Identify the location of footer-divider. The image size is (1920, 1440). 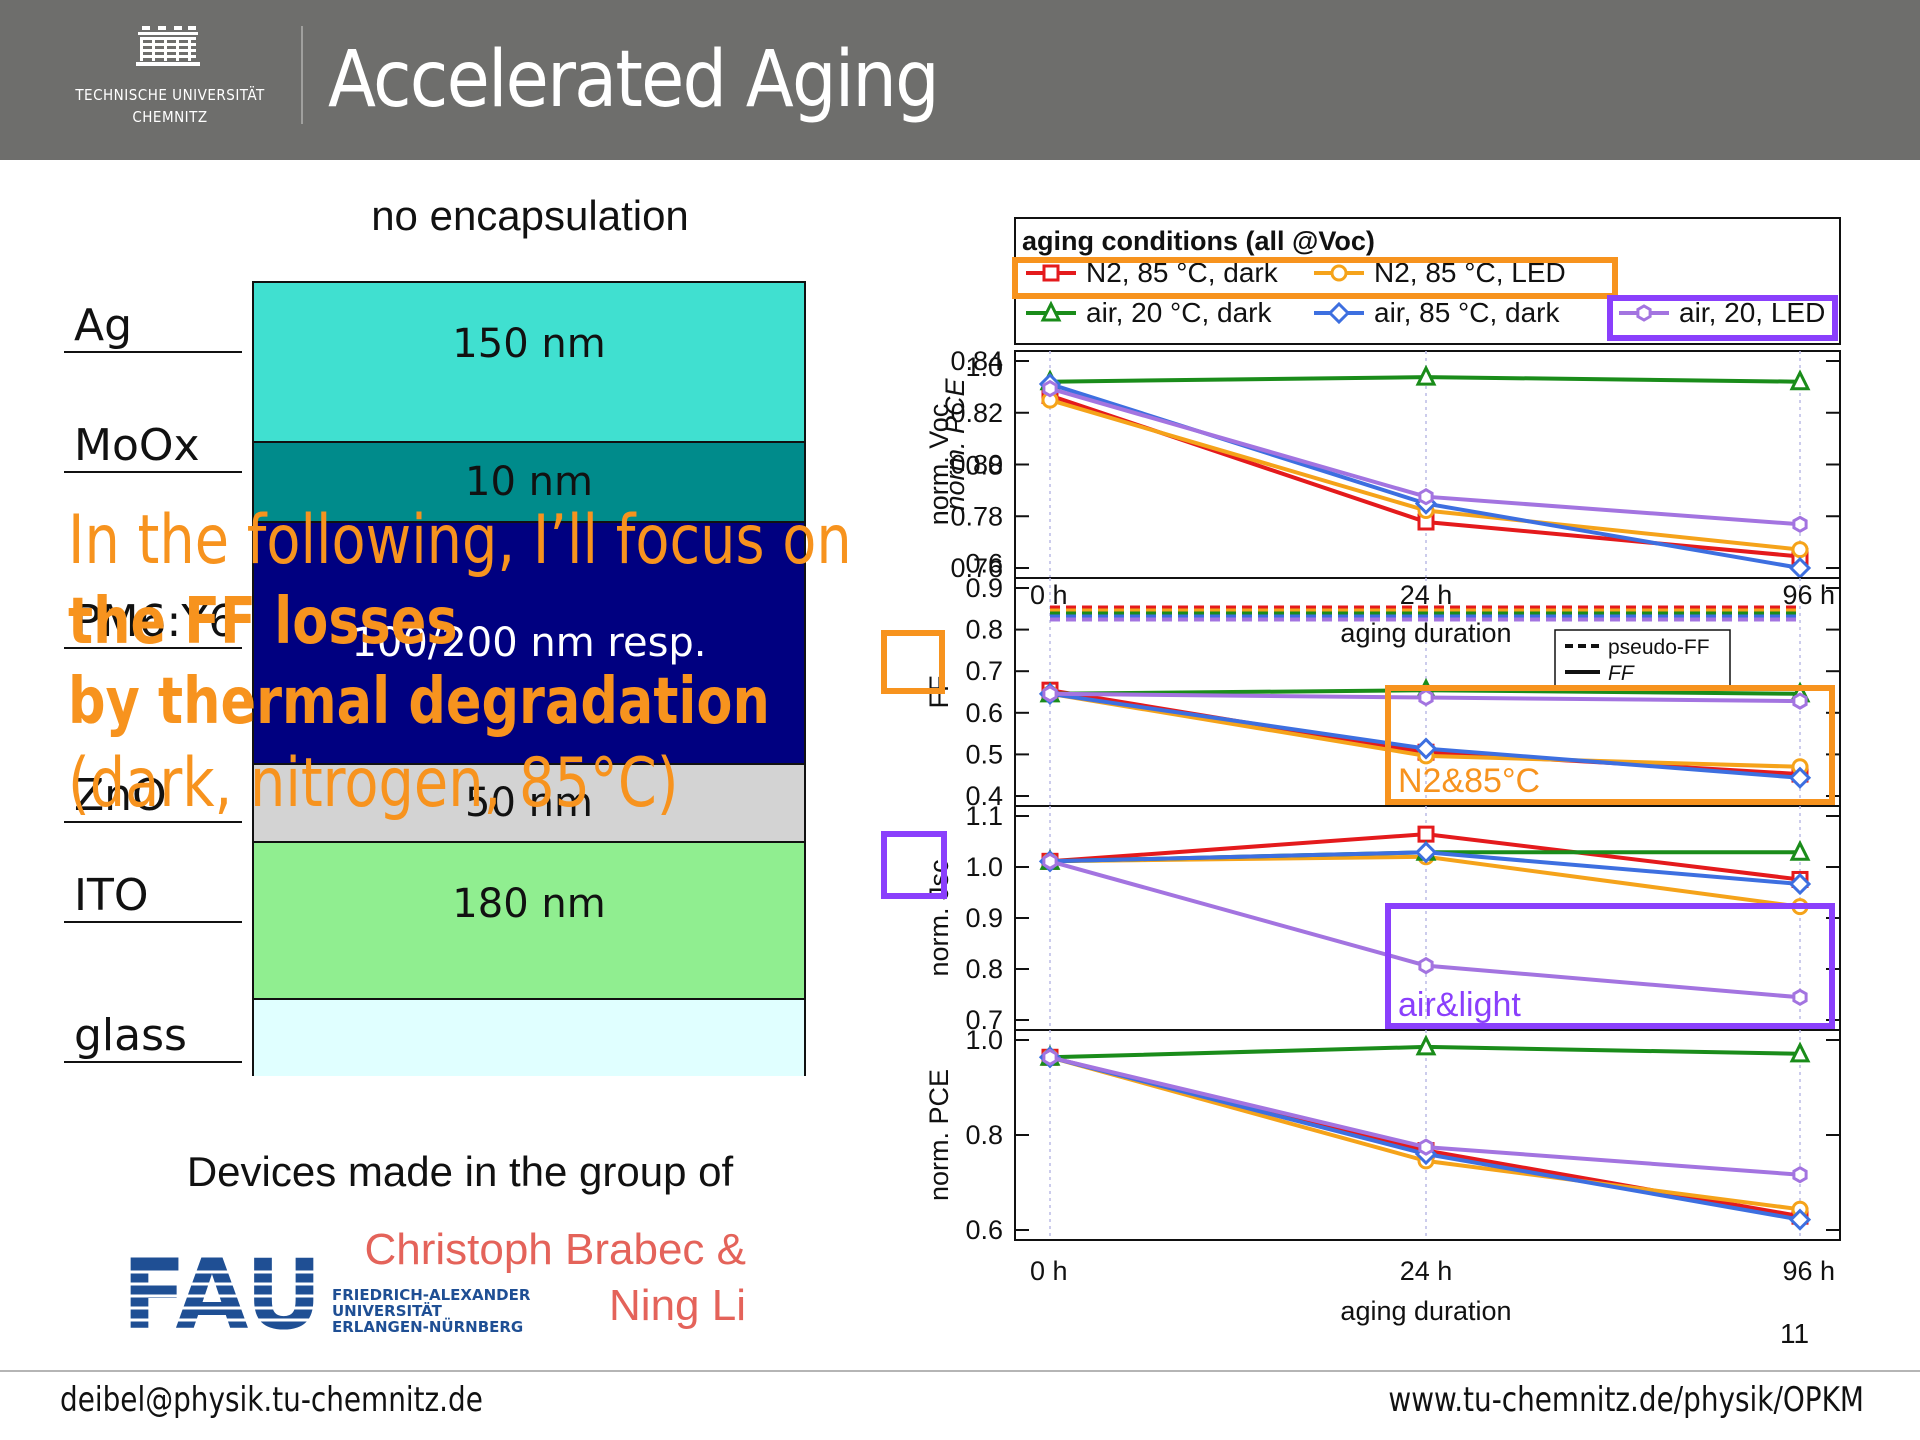
(960, 1371).